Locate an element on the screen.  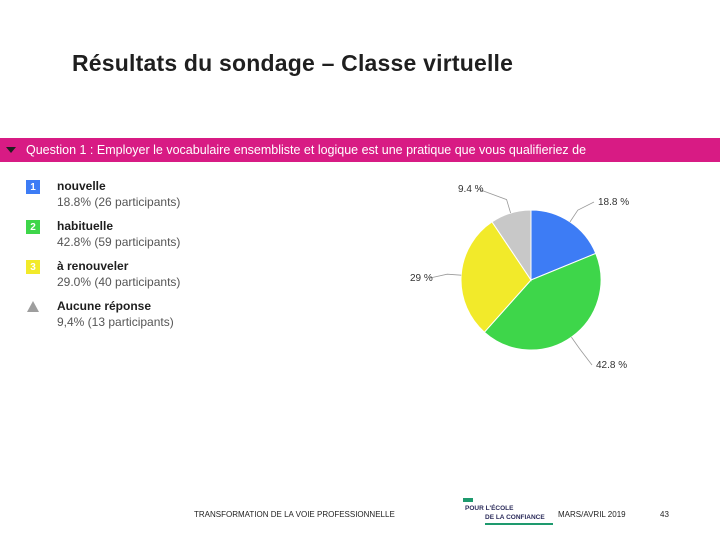
logo-underline is located at coordinates (519, 524).